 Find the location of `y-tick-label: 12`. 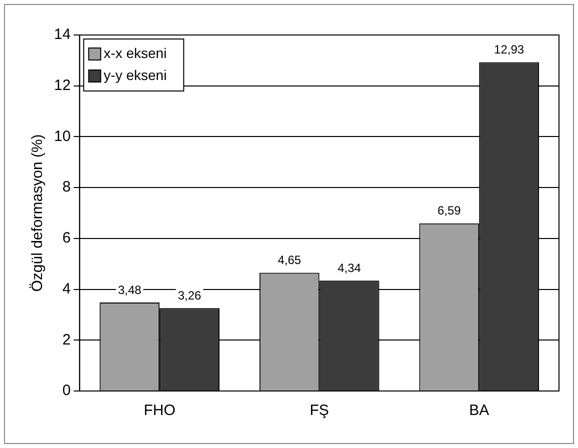

y-tick-label: 12 is located at coordinates (62, 85).